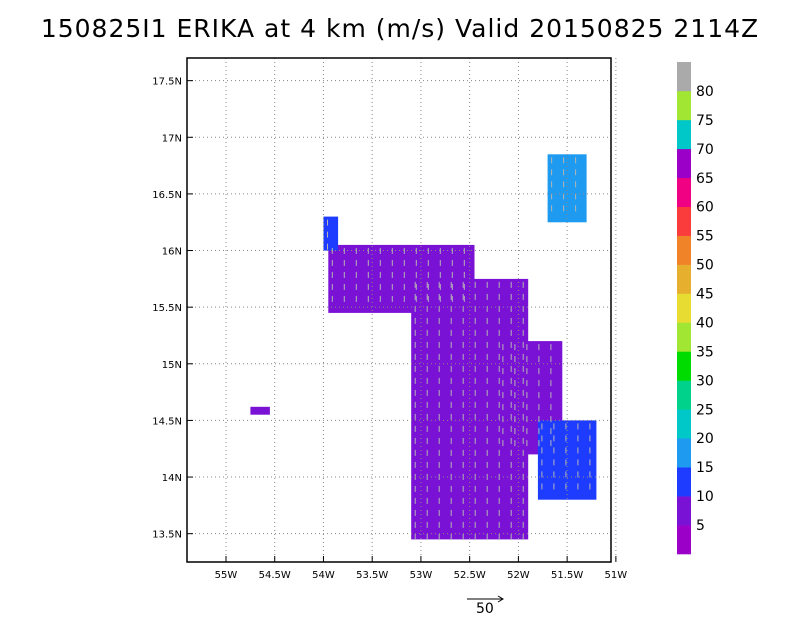  Describe the element at coordinates (323, 575) in the screenshot. I see `x-tick-label: 54W` at that location.